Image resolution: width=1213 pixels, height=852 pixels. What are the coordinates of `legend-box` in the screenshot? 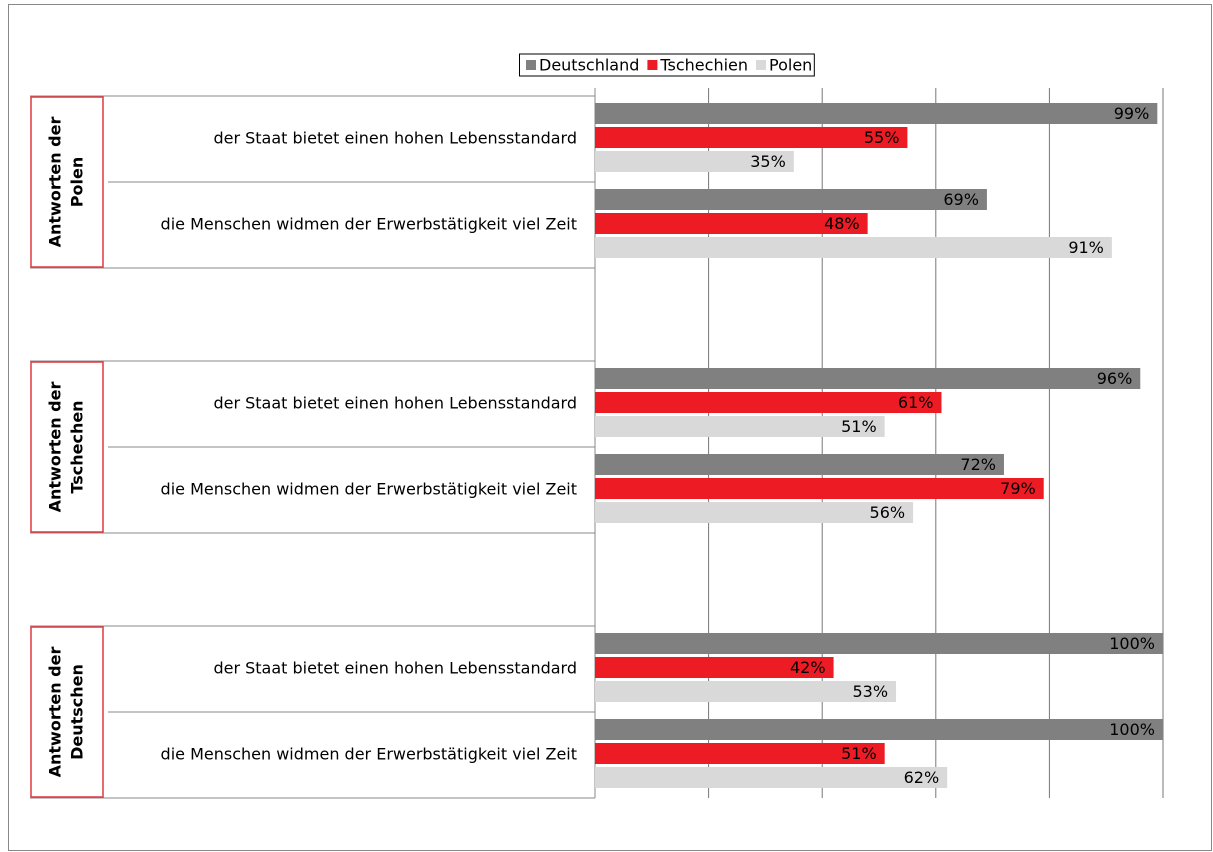 It's located at (667, 65).